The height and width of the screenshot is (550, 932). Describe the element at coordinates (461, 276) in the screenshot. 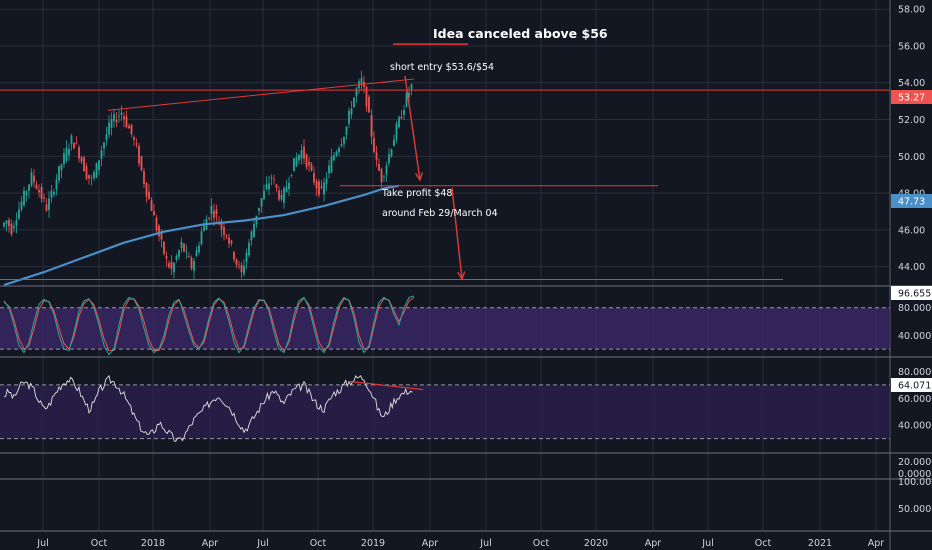

I see `arrow-to-target-head` at that location.